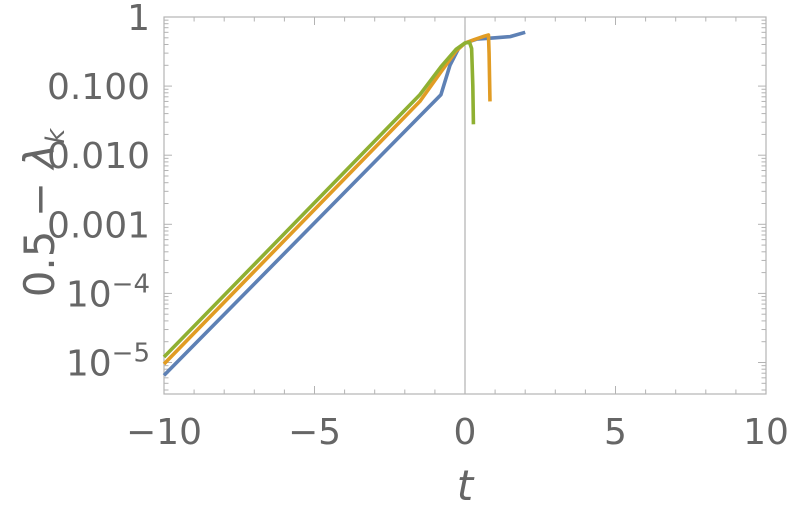 Image resolution: width=789 pixels, height=516 pixels. I want to click on y-tick-label: 0.001, so click(98, 225).